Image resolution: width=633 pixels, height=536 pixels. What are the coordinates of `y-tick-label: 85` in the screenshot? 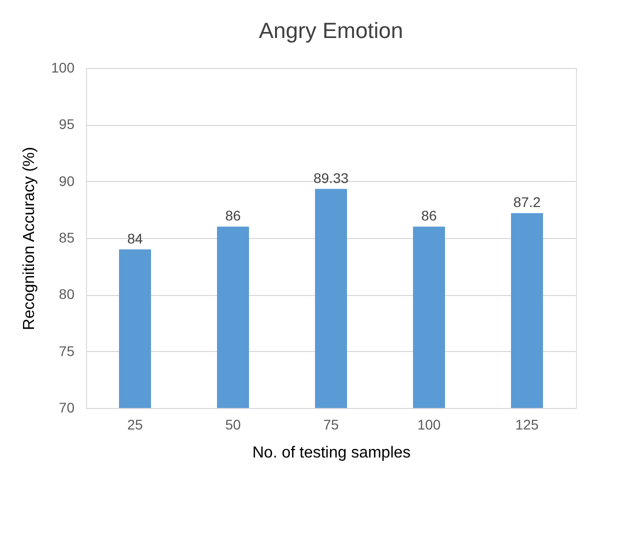 It's located at (66, 238).